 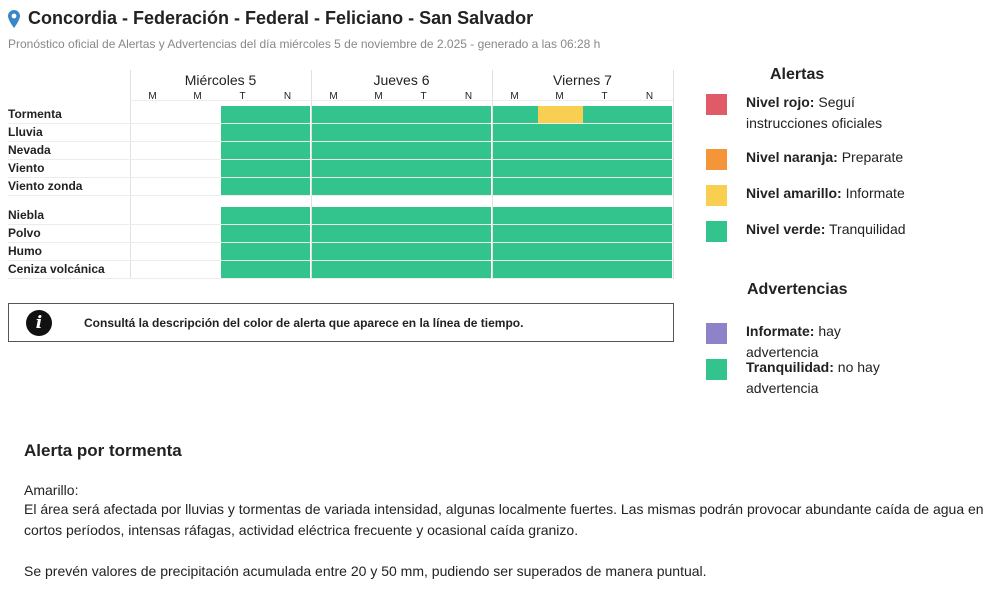 What do you see at coordinates (604, 96) in the screenshot?
I see `period-label: T` at bounding box center [604, 96].